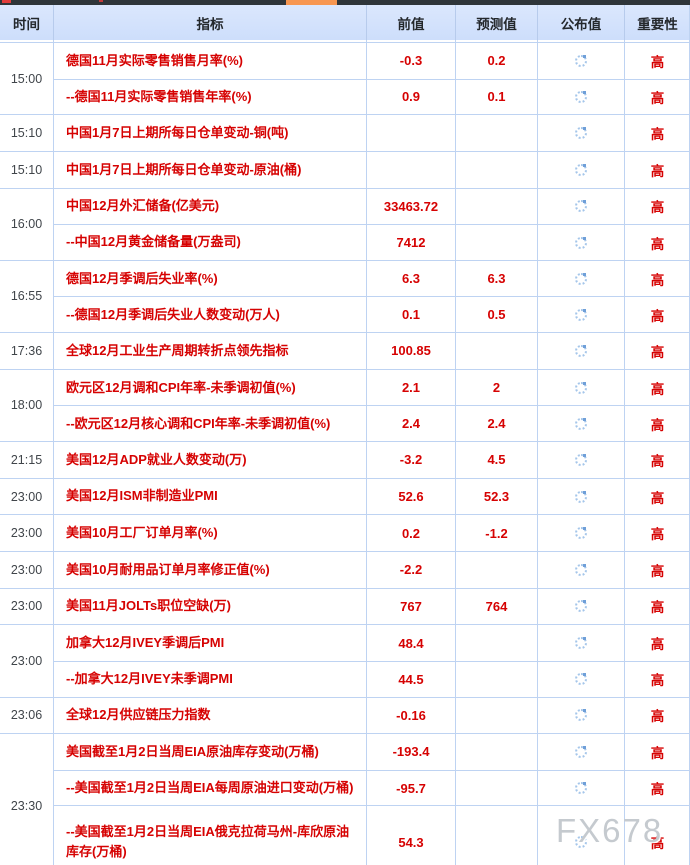 This screenshot has height=865, width=690. What do you see at coordinates (210, 133) in the screenshot?
I see `indicator-cell: 中国1月7日上期所每日仓单变动-铜(吨)` at bounding box center [210, 133].